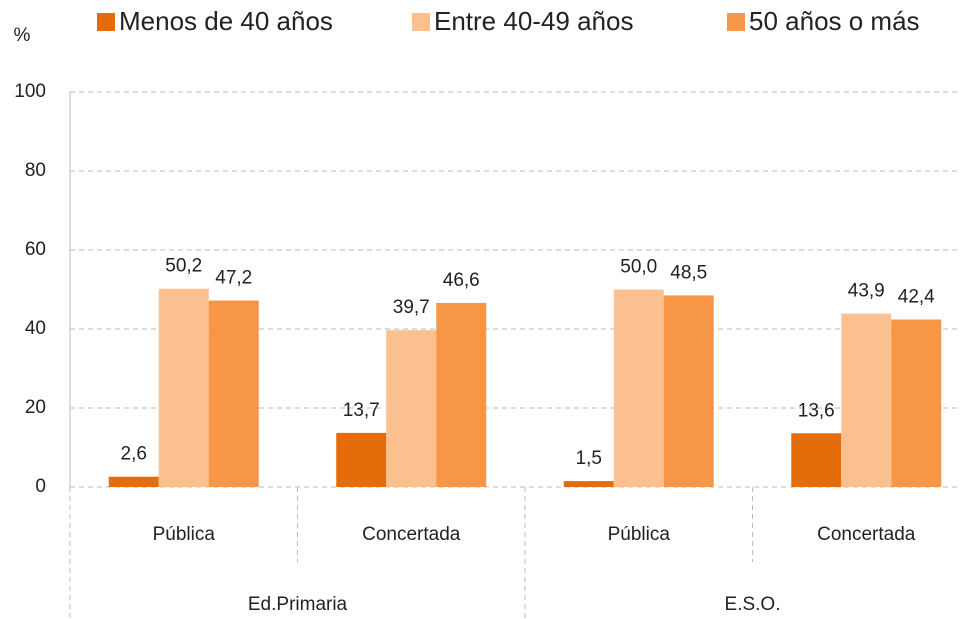  What do you see at coordinates (35, 407) in the screenshot?
I see `y-tick-label: 20` at bounding box center [35, 407].